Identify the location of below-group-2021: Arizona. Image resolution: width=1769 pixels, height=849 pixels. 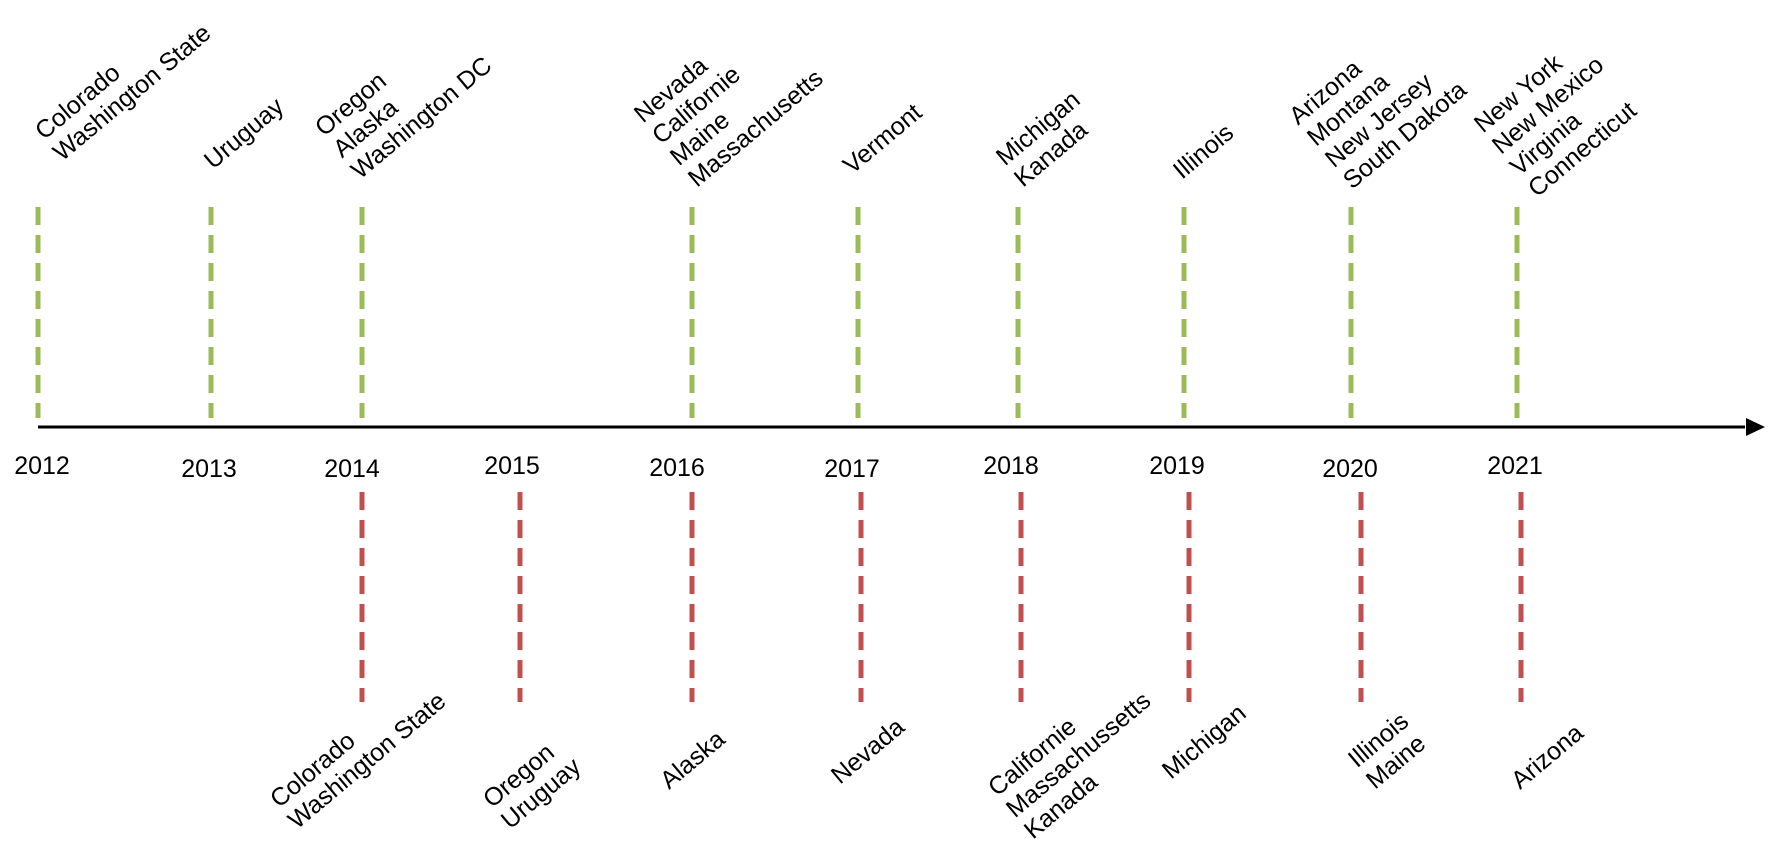
(1547, 757).